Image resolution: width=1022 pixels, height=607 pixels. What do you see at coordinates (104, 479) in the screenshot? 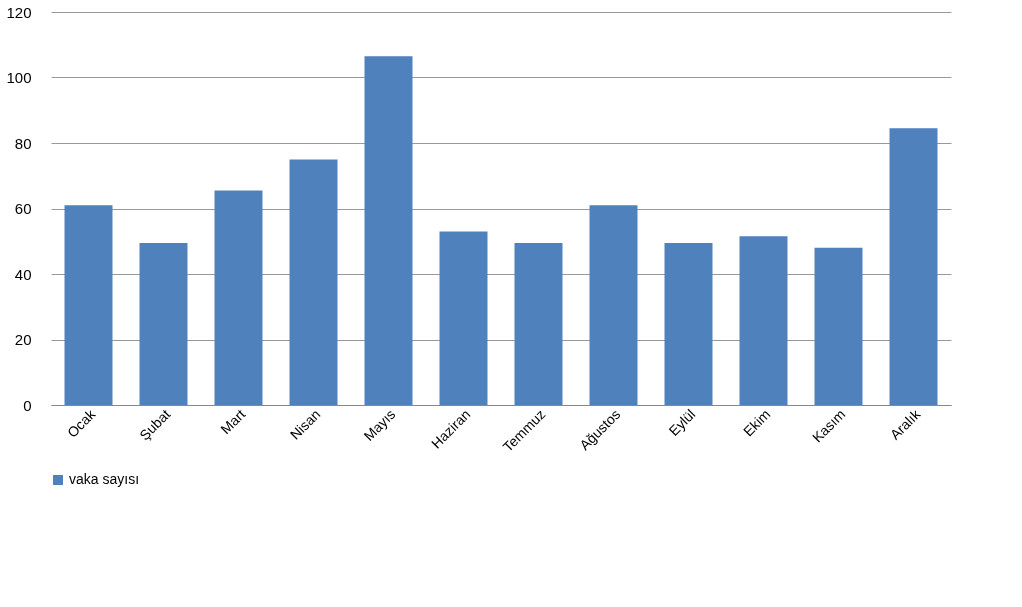
I see `legend-label: vaka sayısı` at bounding box center [104, 479].